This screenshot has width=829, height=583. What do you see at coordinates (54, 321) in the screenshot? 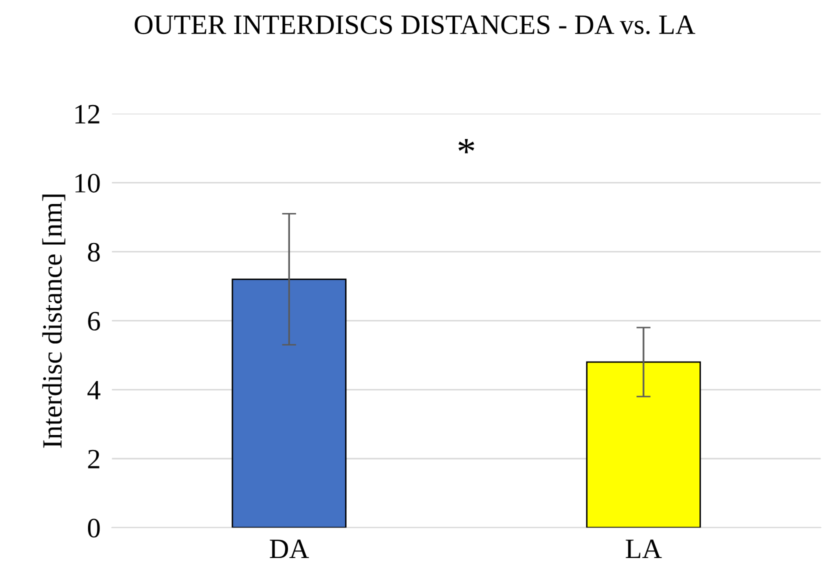
I see `y-axis-title: Interdisc distance [nm]` at bounding box center [54, 321].